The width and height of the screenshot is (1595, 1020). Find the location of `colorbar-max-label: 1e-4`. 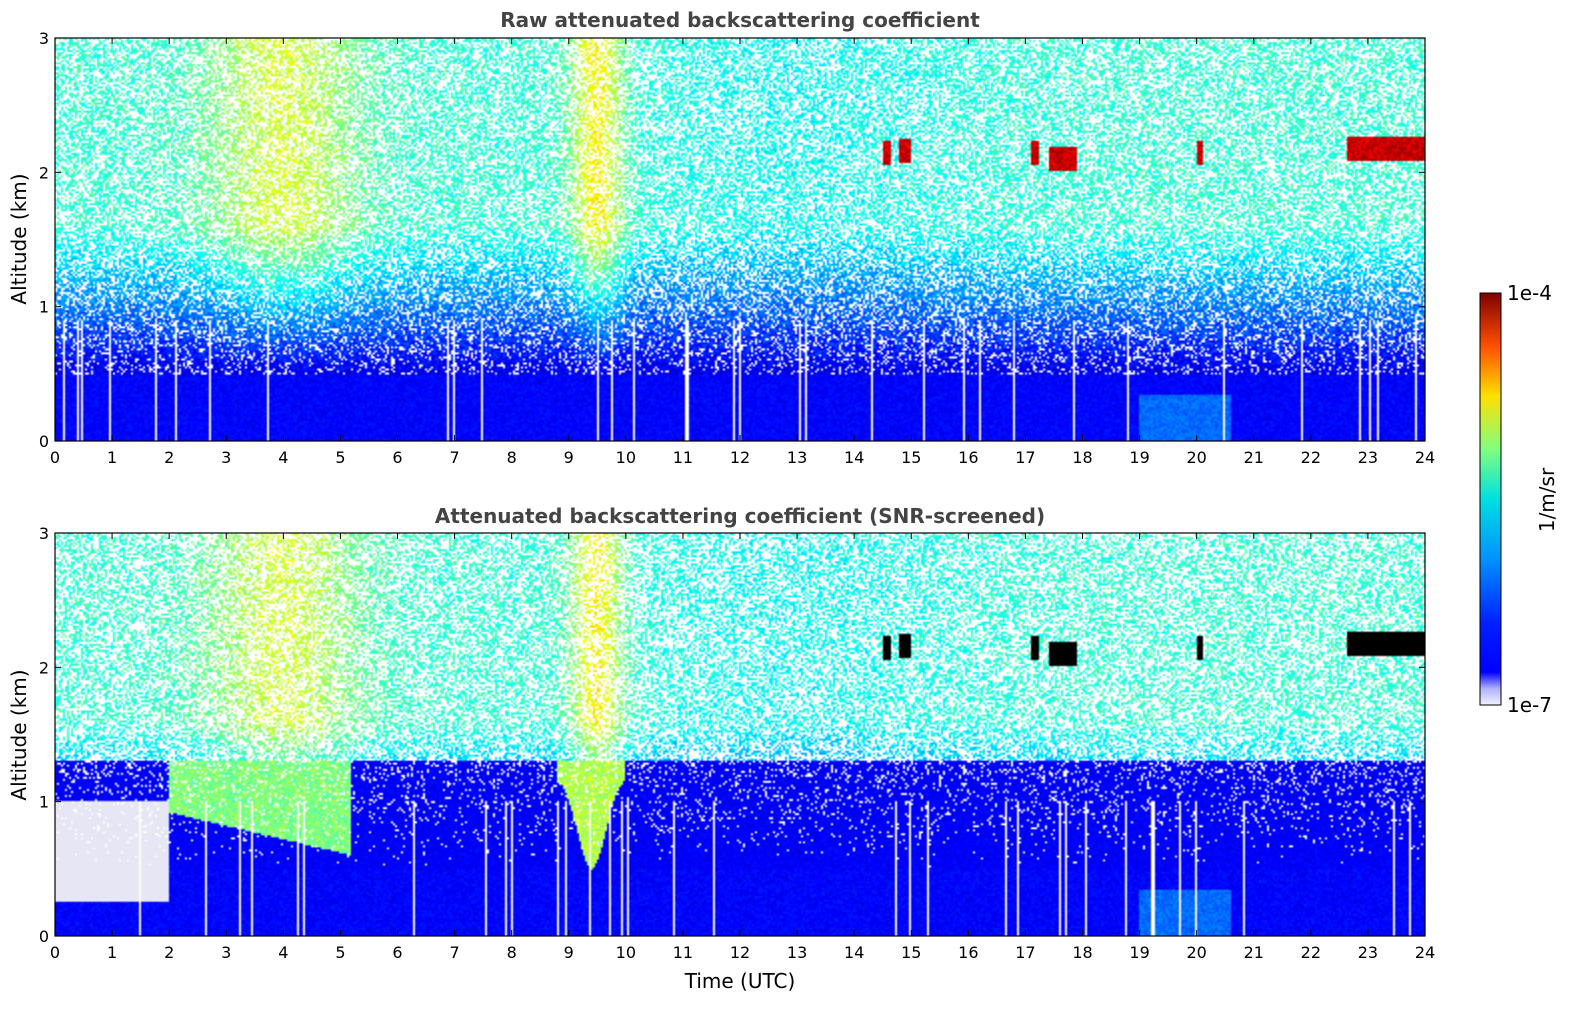

colorbar-max-label: 1e-4 is located at coordinates (1529, 293).